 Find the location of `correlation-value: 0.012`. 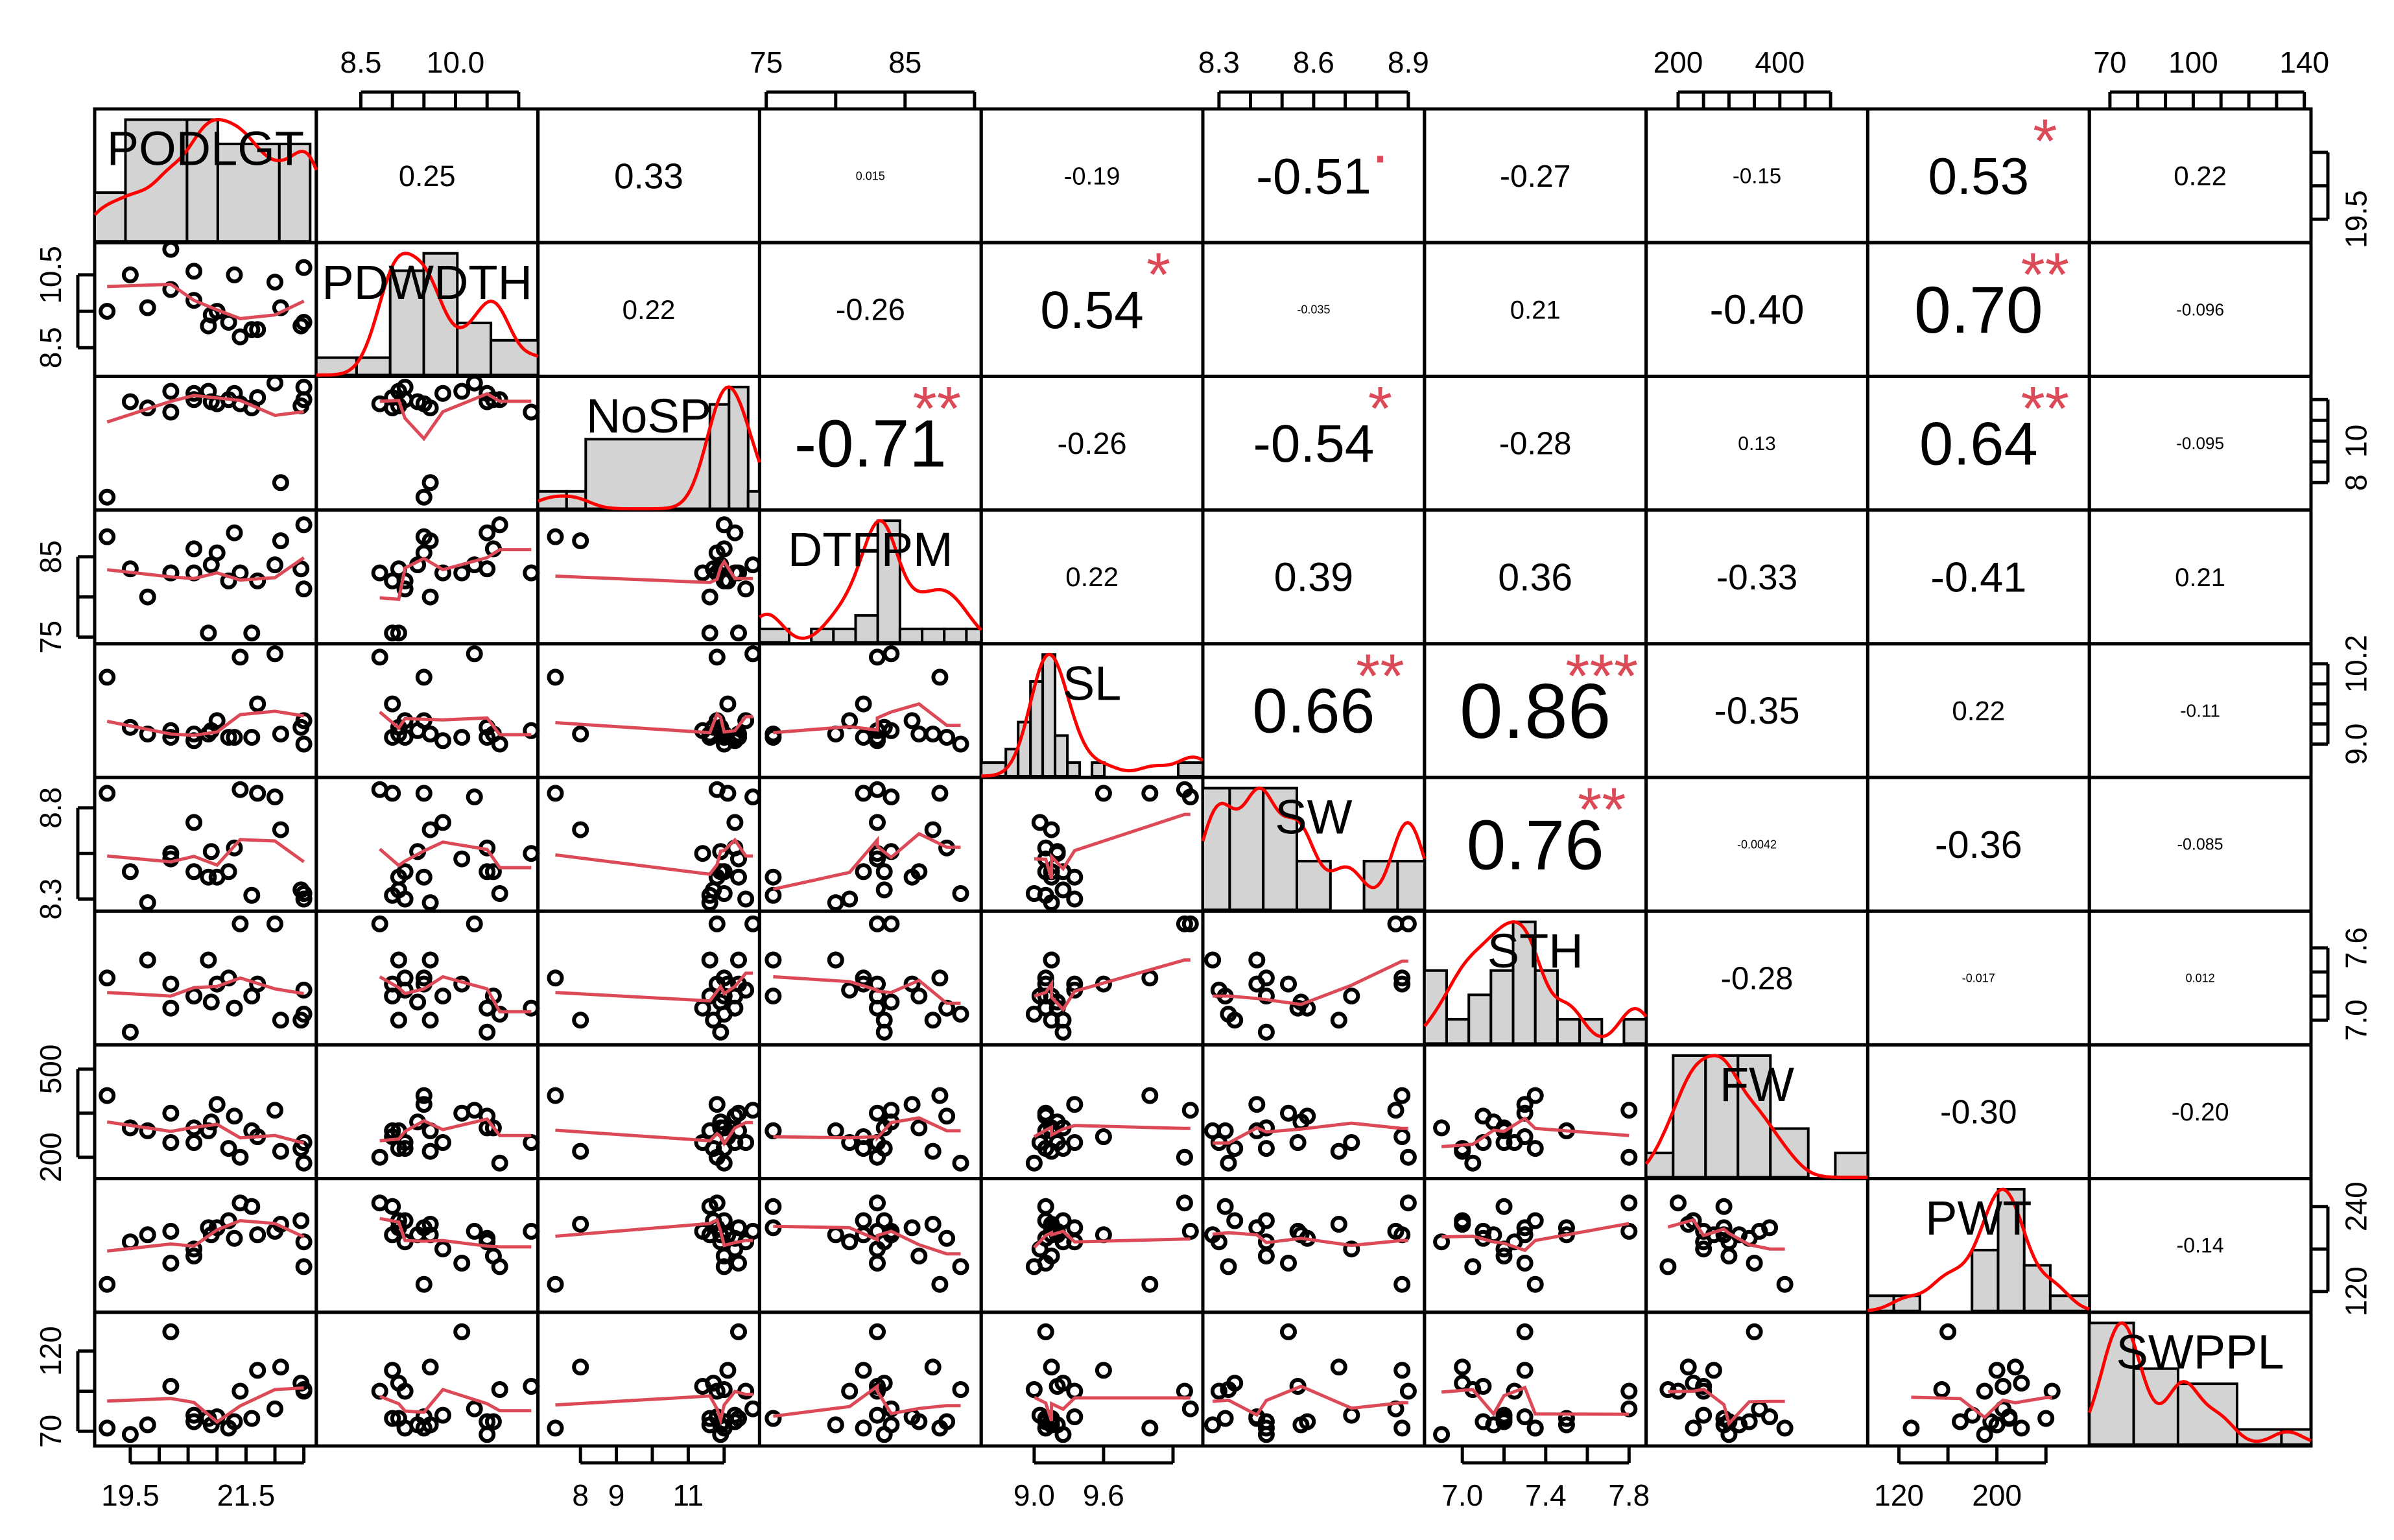

correlation-value: 0.012 is located at coordinates (2200, 978).